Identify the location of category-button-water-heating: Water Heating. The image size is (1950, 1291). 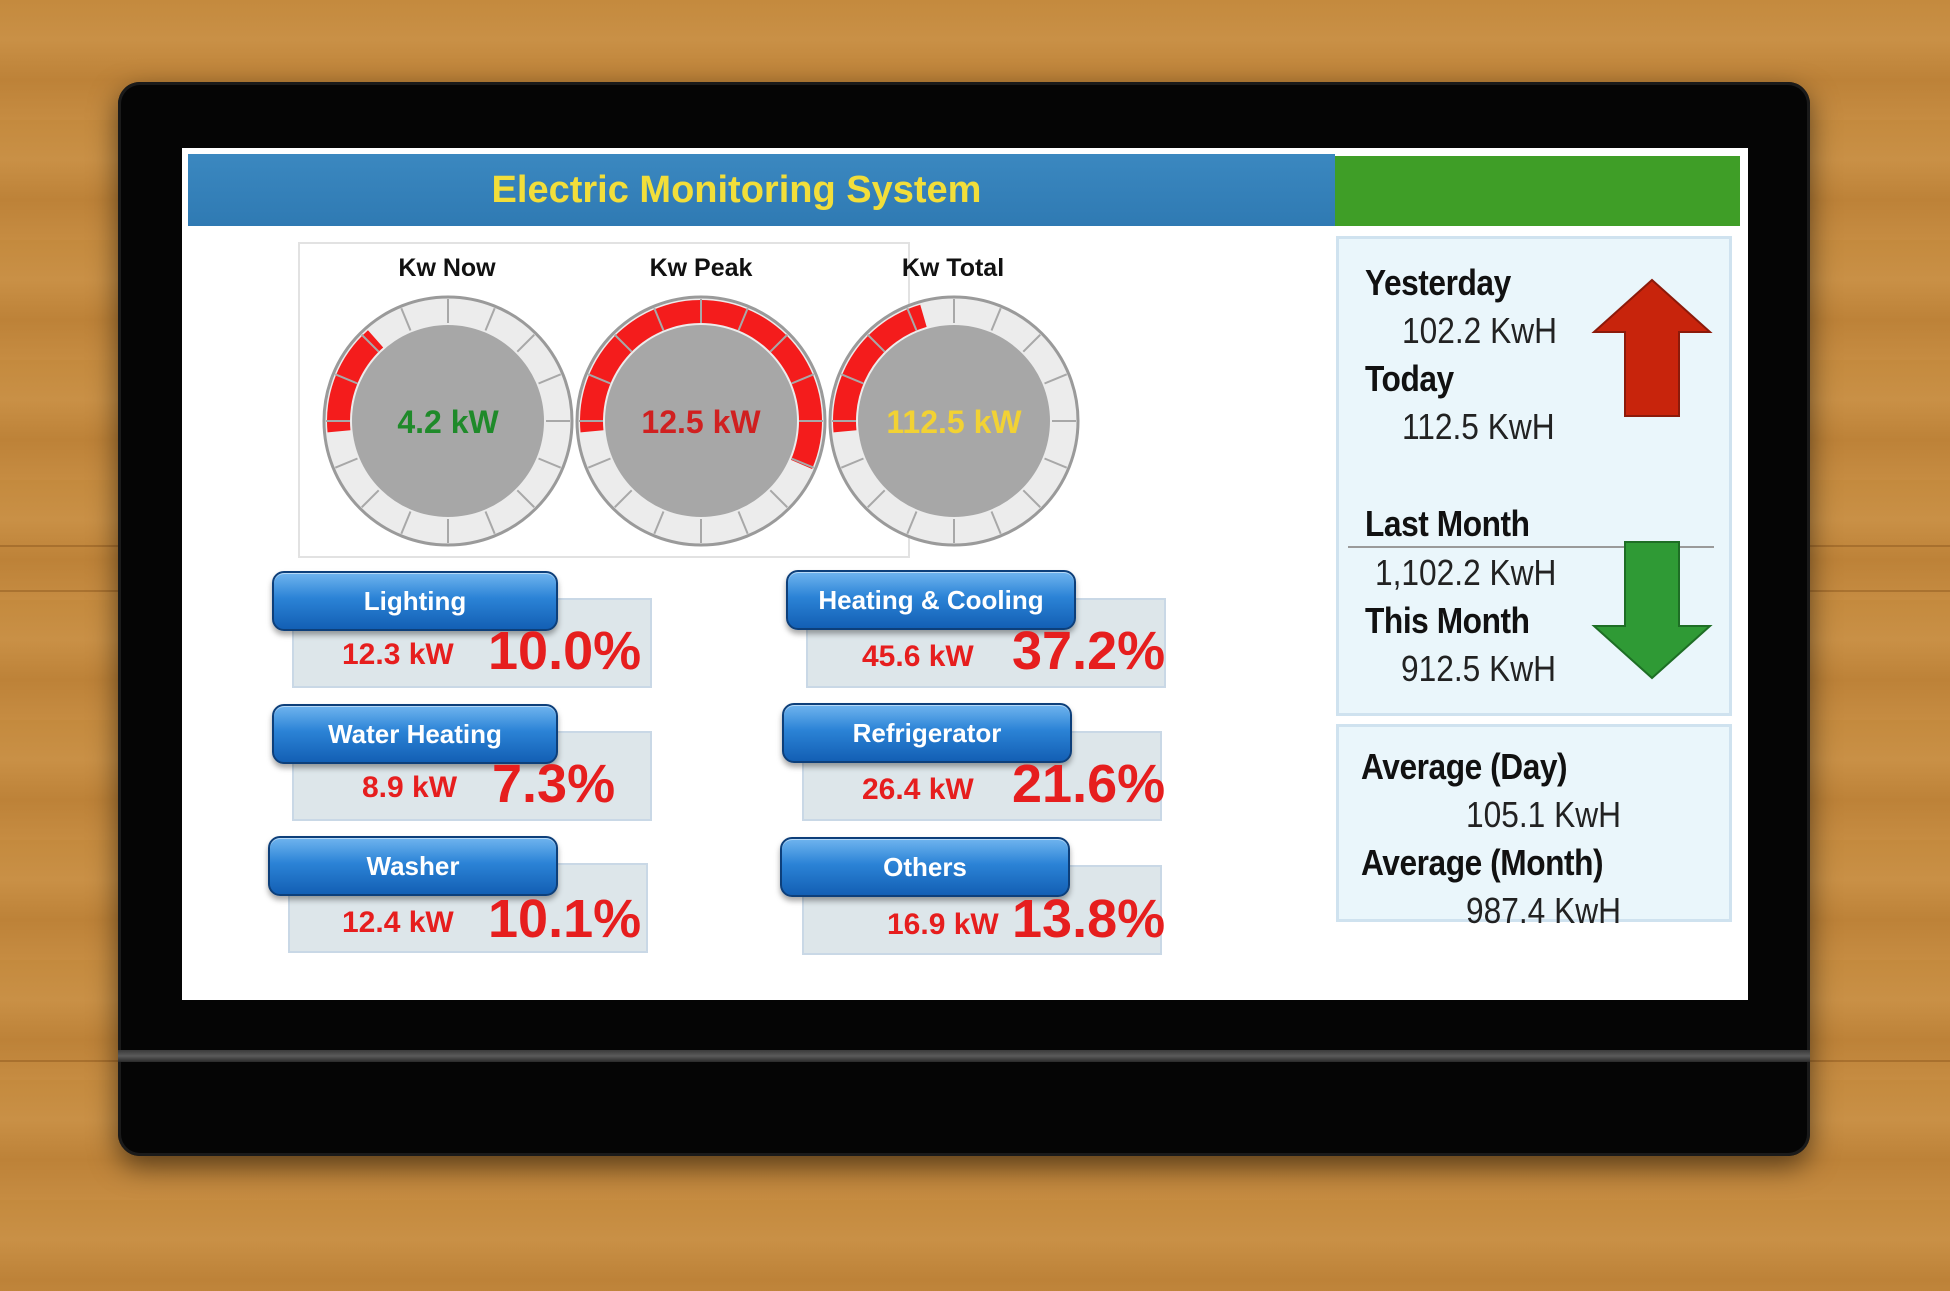
(415, 734).